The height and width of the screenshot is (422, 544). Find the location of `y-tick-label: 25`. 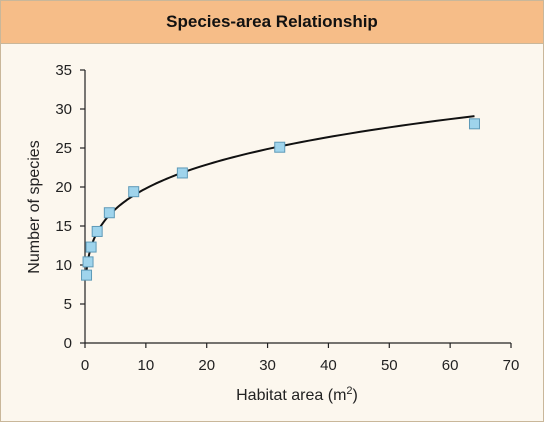

y-tick-label: 25 is located at coordinates (63, 148).